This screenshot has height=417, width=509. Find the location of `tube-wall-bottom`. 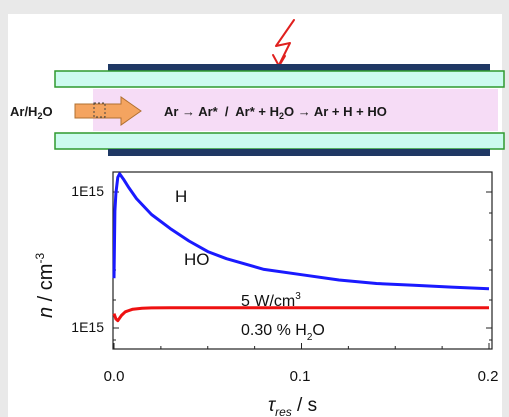

tube-wall-bottom is located at coordinates (279, 141).